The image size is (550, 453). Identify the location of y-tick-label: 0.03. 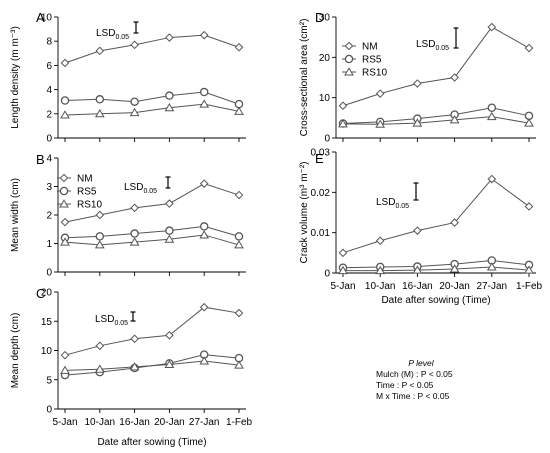
(321, 153).